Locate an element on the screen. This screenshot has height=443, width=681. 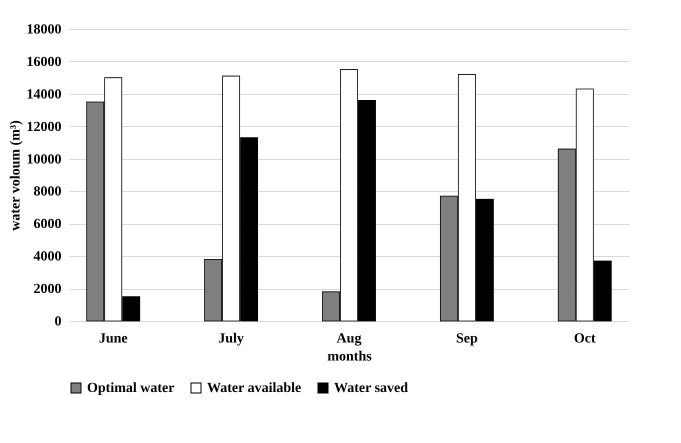
y-tick-label: 8000 is located at coordinates (48, 192).